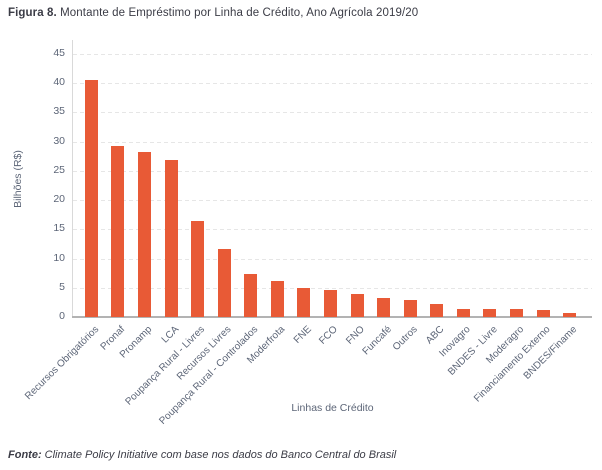 The image size is (602, 470). What do you see at coordinates (170, 335) in the screenshot?
I see `x-tick-label-text: LCA` at bounding box center [170, 335].